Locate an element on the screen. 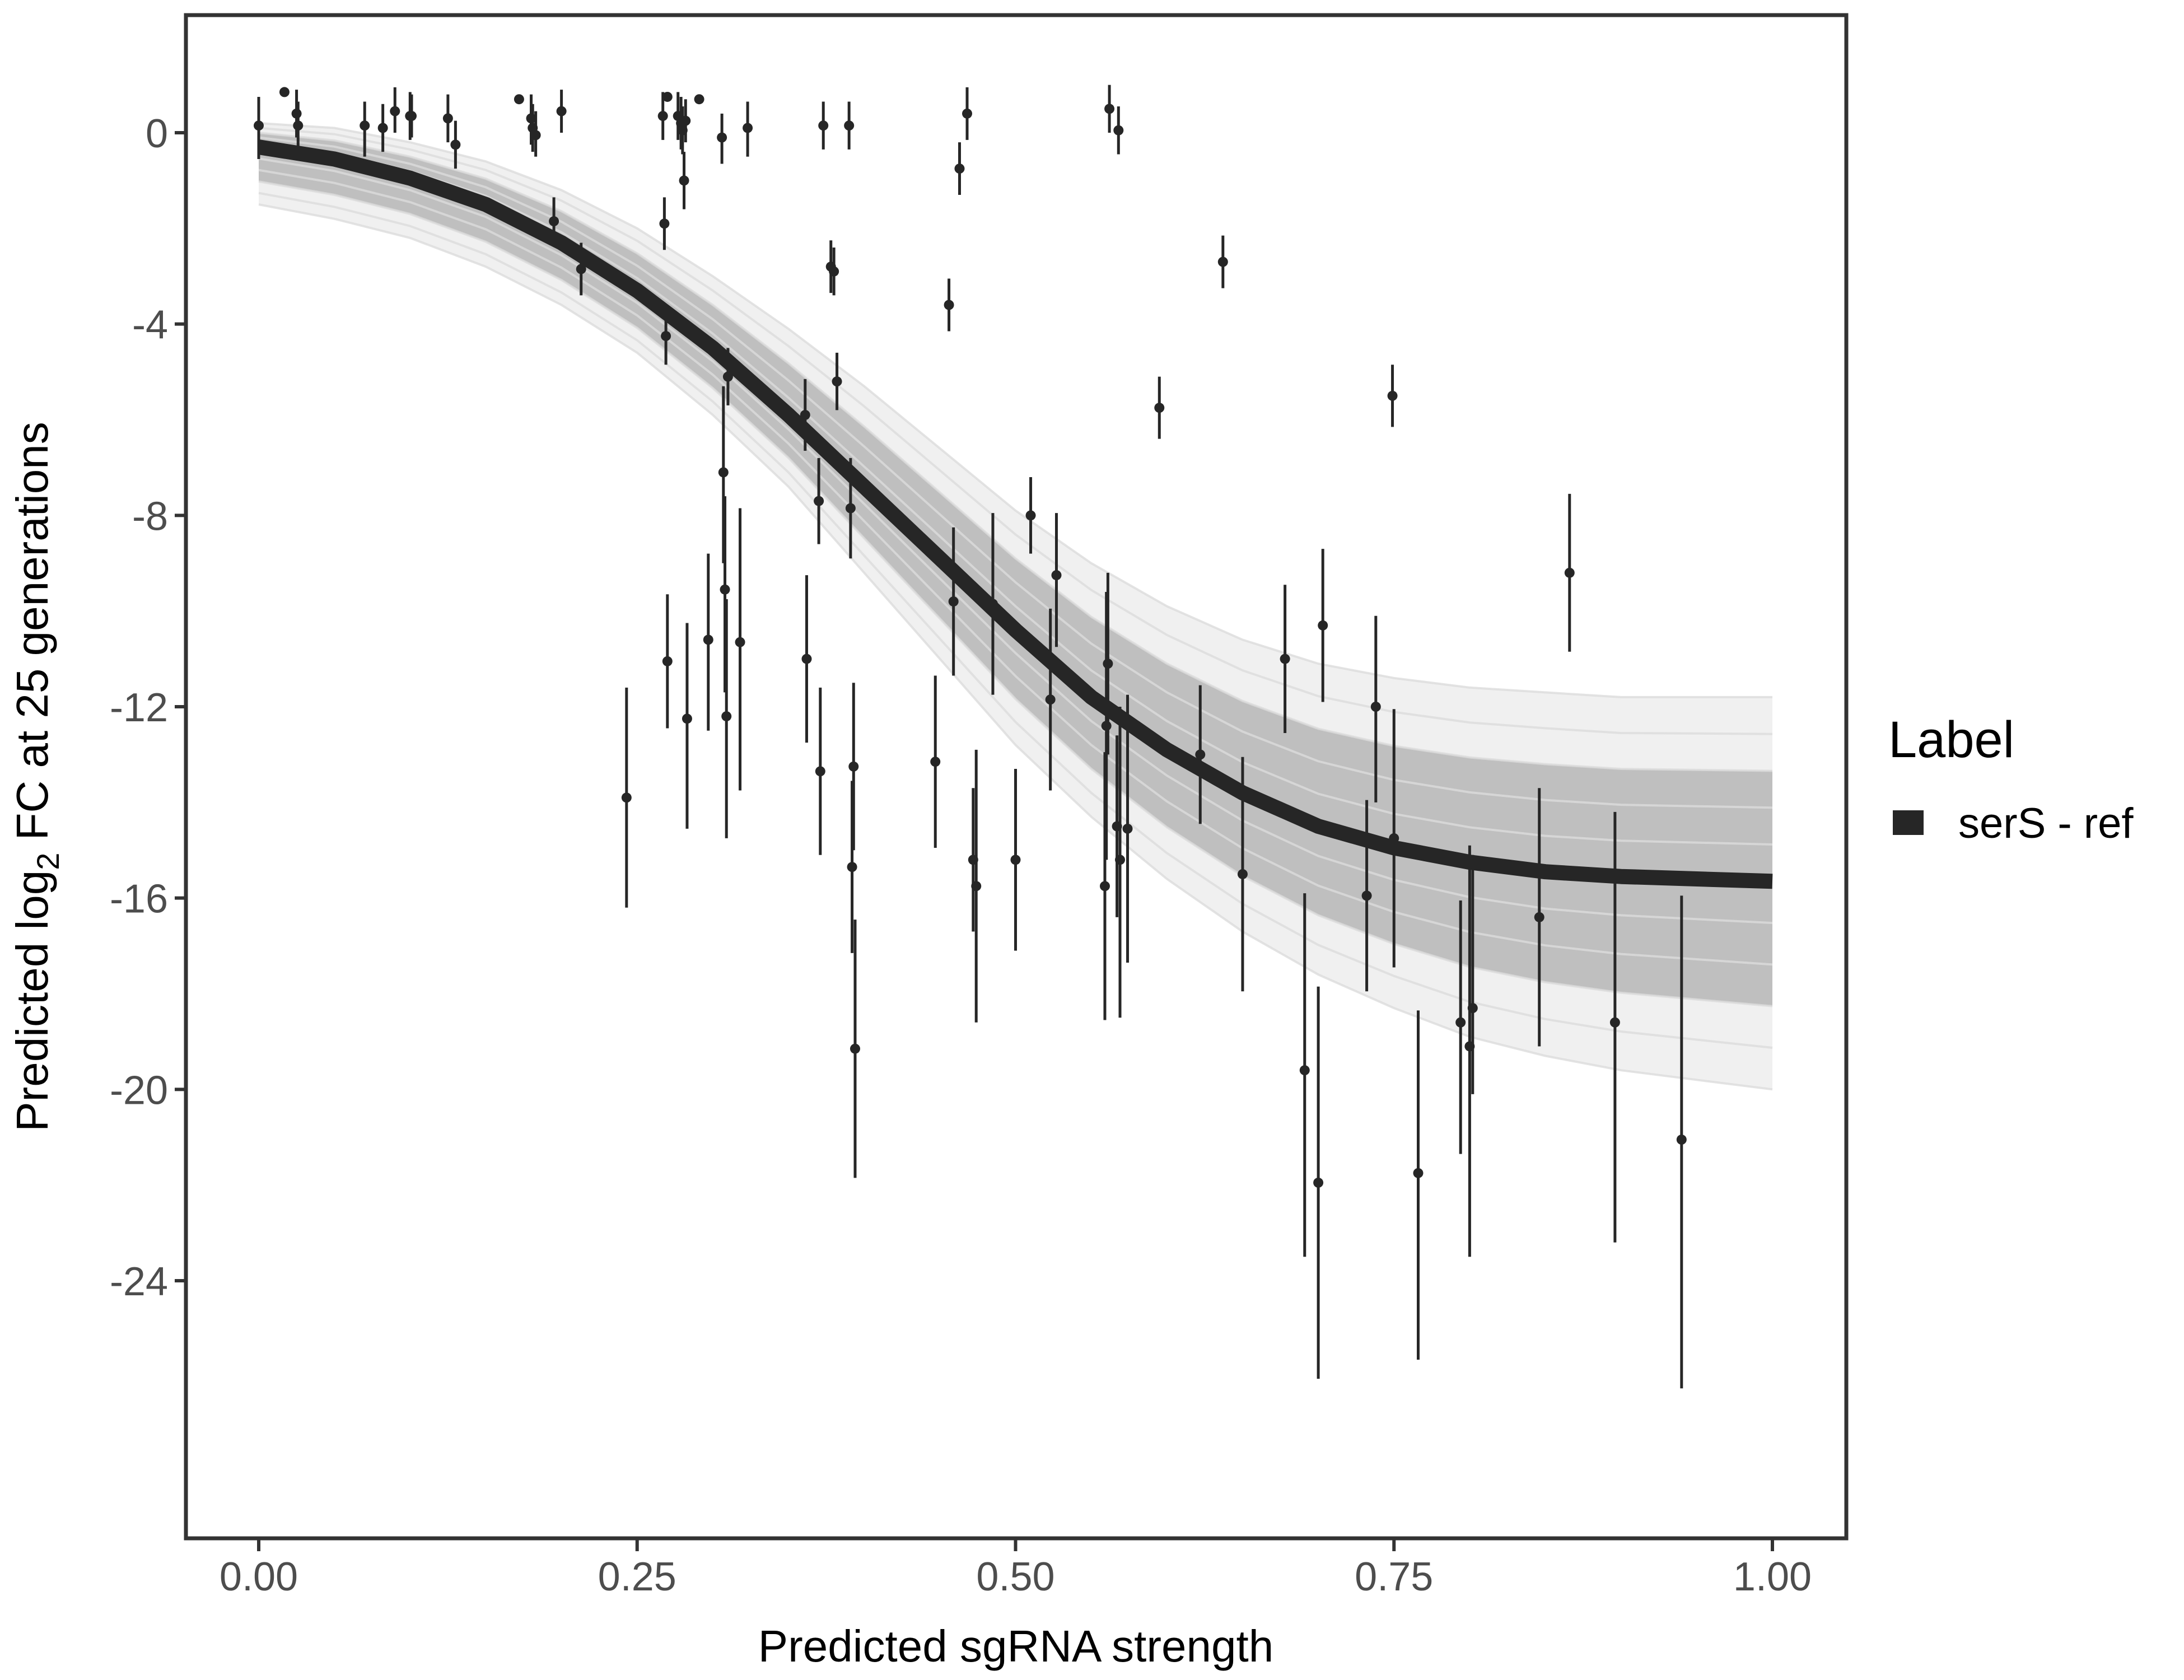  legend-key-sers-ref is located at coordinates (1909, 823).